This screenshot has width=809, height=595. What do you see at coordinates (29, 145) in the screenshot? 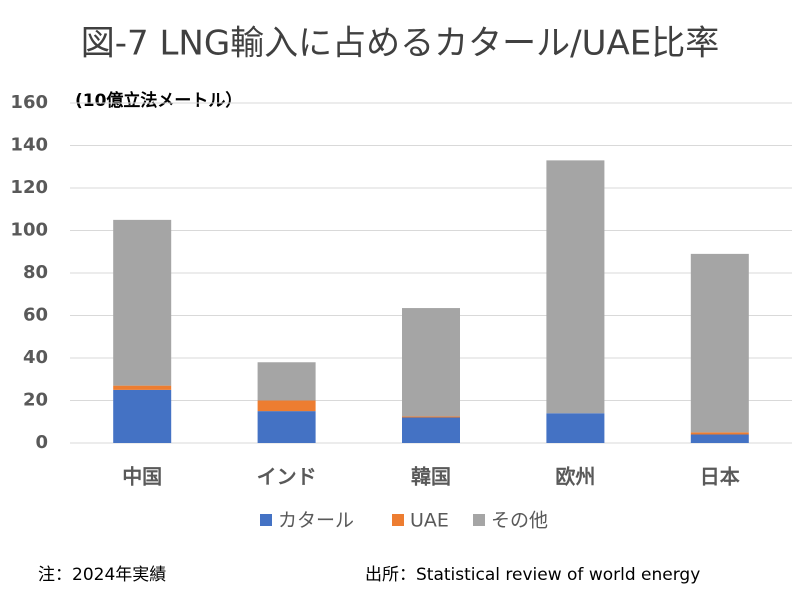
I see `y-tick-label: 140` at bounding box center [29, 145].